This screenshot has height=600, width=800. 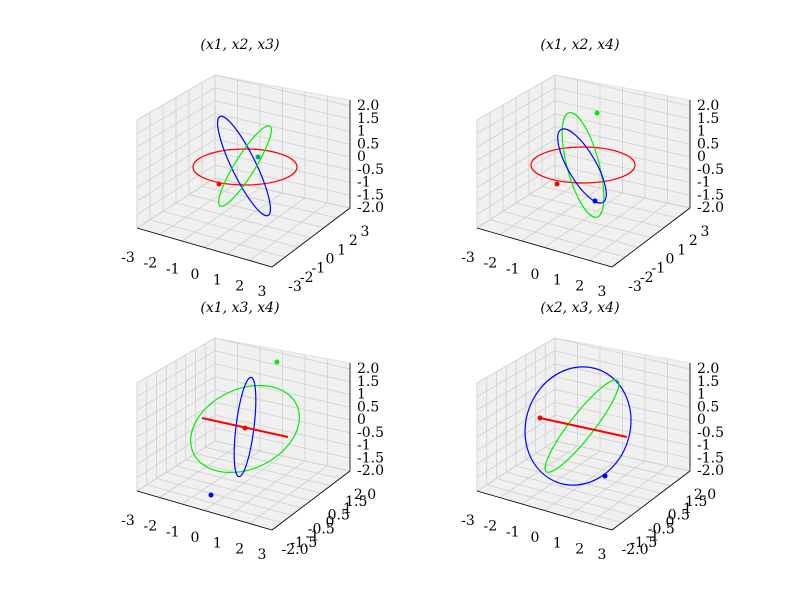 I want to click on y-tick-label: 0, so click(x=670, y=523).